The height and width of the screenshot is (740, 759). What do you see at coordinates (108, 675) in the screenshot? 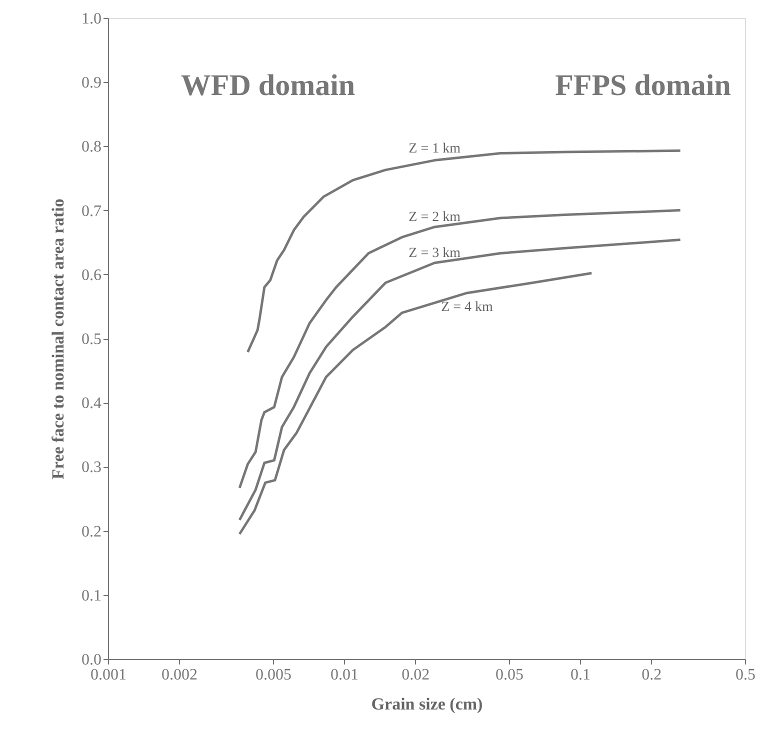
I see `x-tick-label: 0.001` at bounding box center [108, 675].